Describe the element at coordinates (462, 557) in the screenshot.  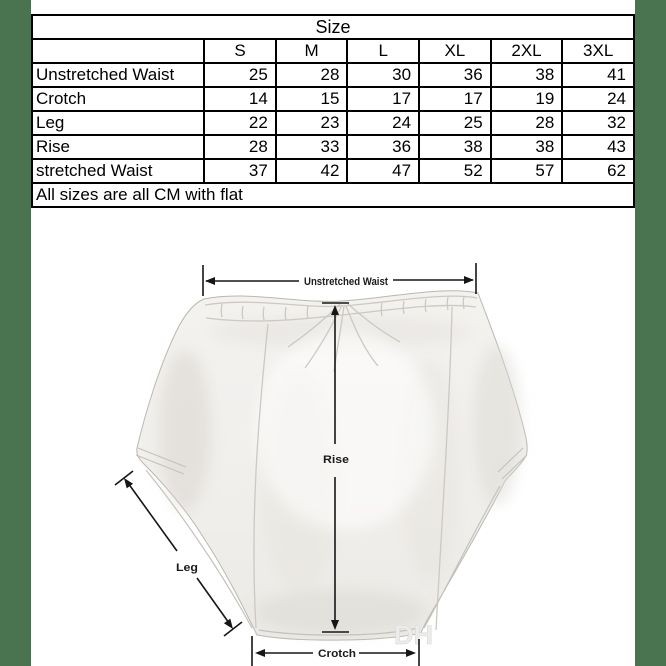
I see `right-leg-opening-edge` at that location.